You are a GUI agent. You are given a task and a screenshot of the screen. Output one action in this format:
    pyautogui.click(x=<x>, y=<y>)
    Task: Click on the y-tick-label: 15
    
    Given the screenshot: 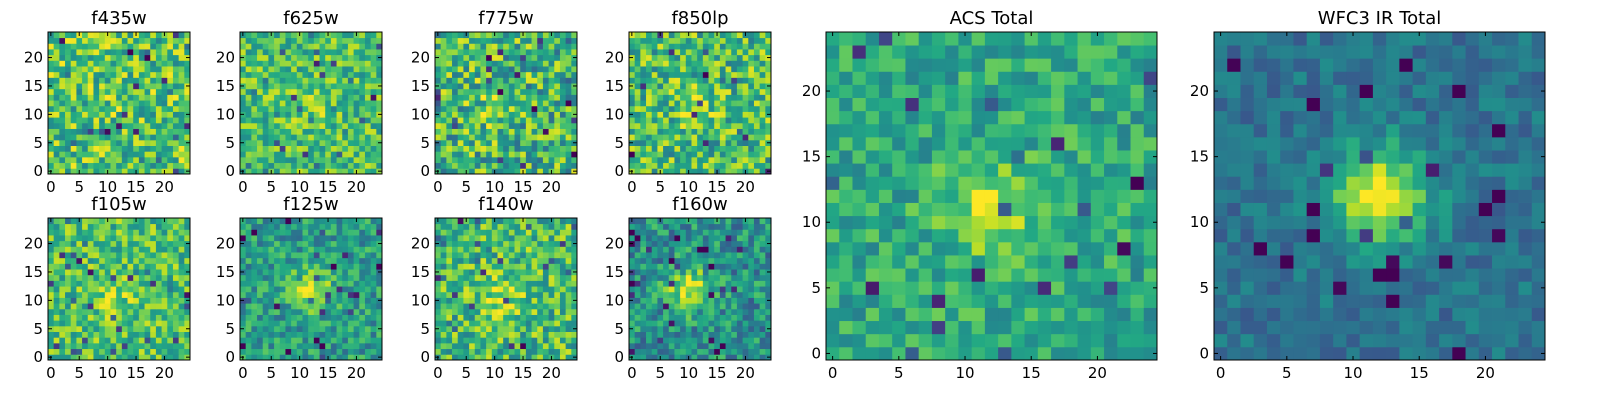 What is the action you would take?
    pyautogui.click(x=420, y=272)
    